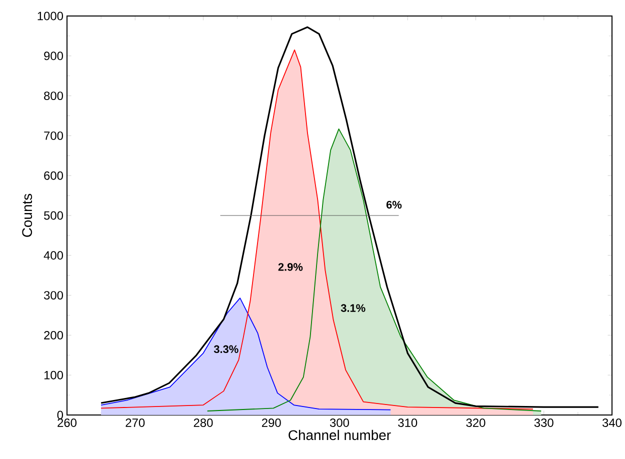 Image resolution: width=625 pixels, height=459 pixels. Describe the element at coordinates (54, 295) in the screenshot. I see `y-tick-label: 300` at that location.